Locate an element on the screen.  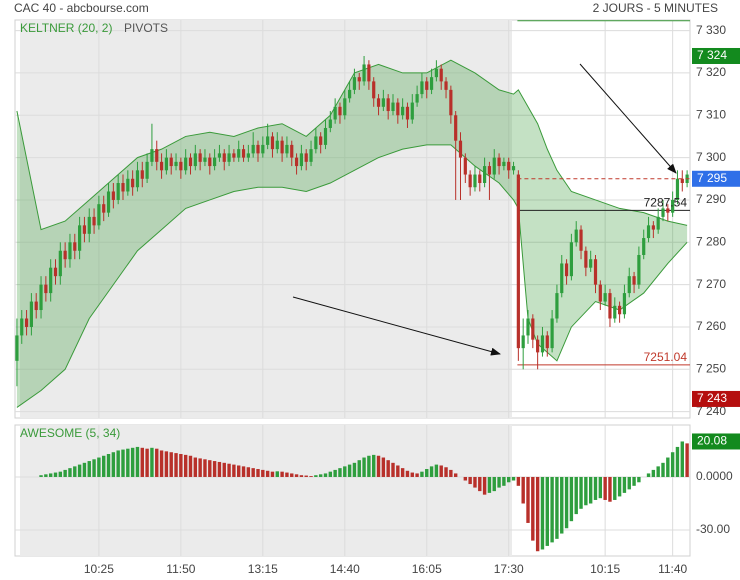
y-tick-label: -30.00 is located at coordinates (713, 529).